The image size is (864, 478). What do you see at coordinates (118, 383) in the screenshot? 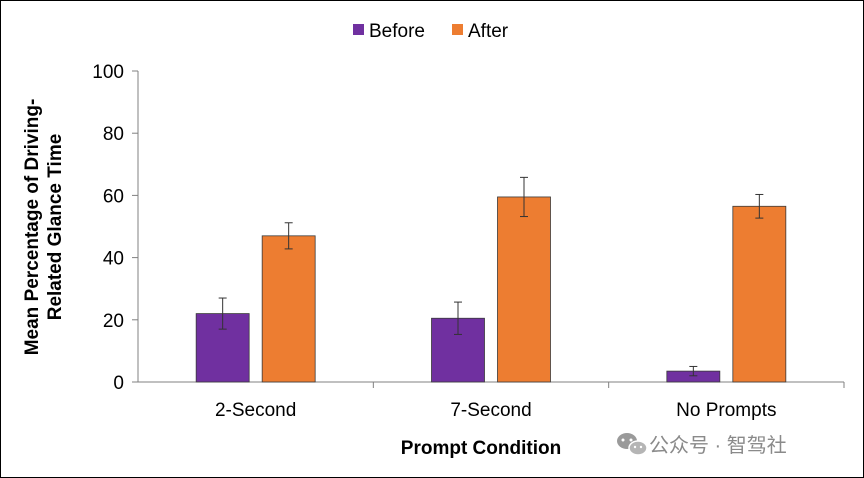
I see `y-tick-label: 0` at bounding box center [118, 383].